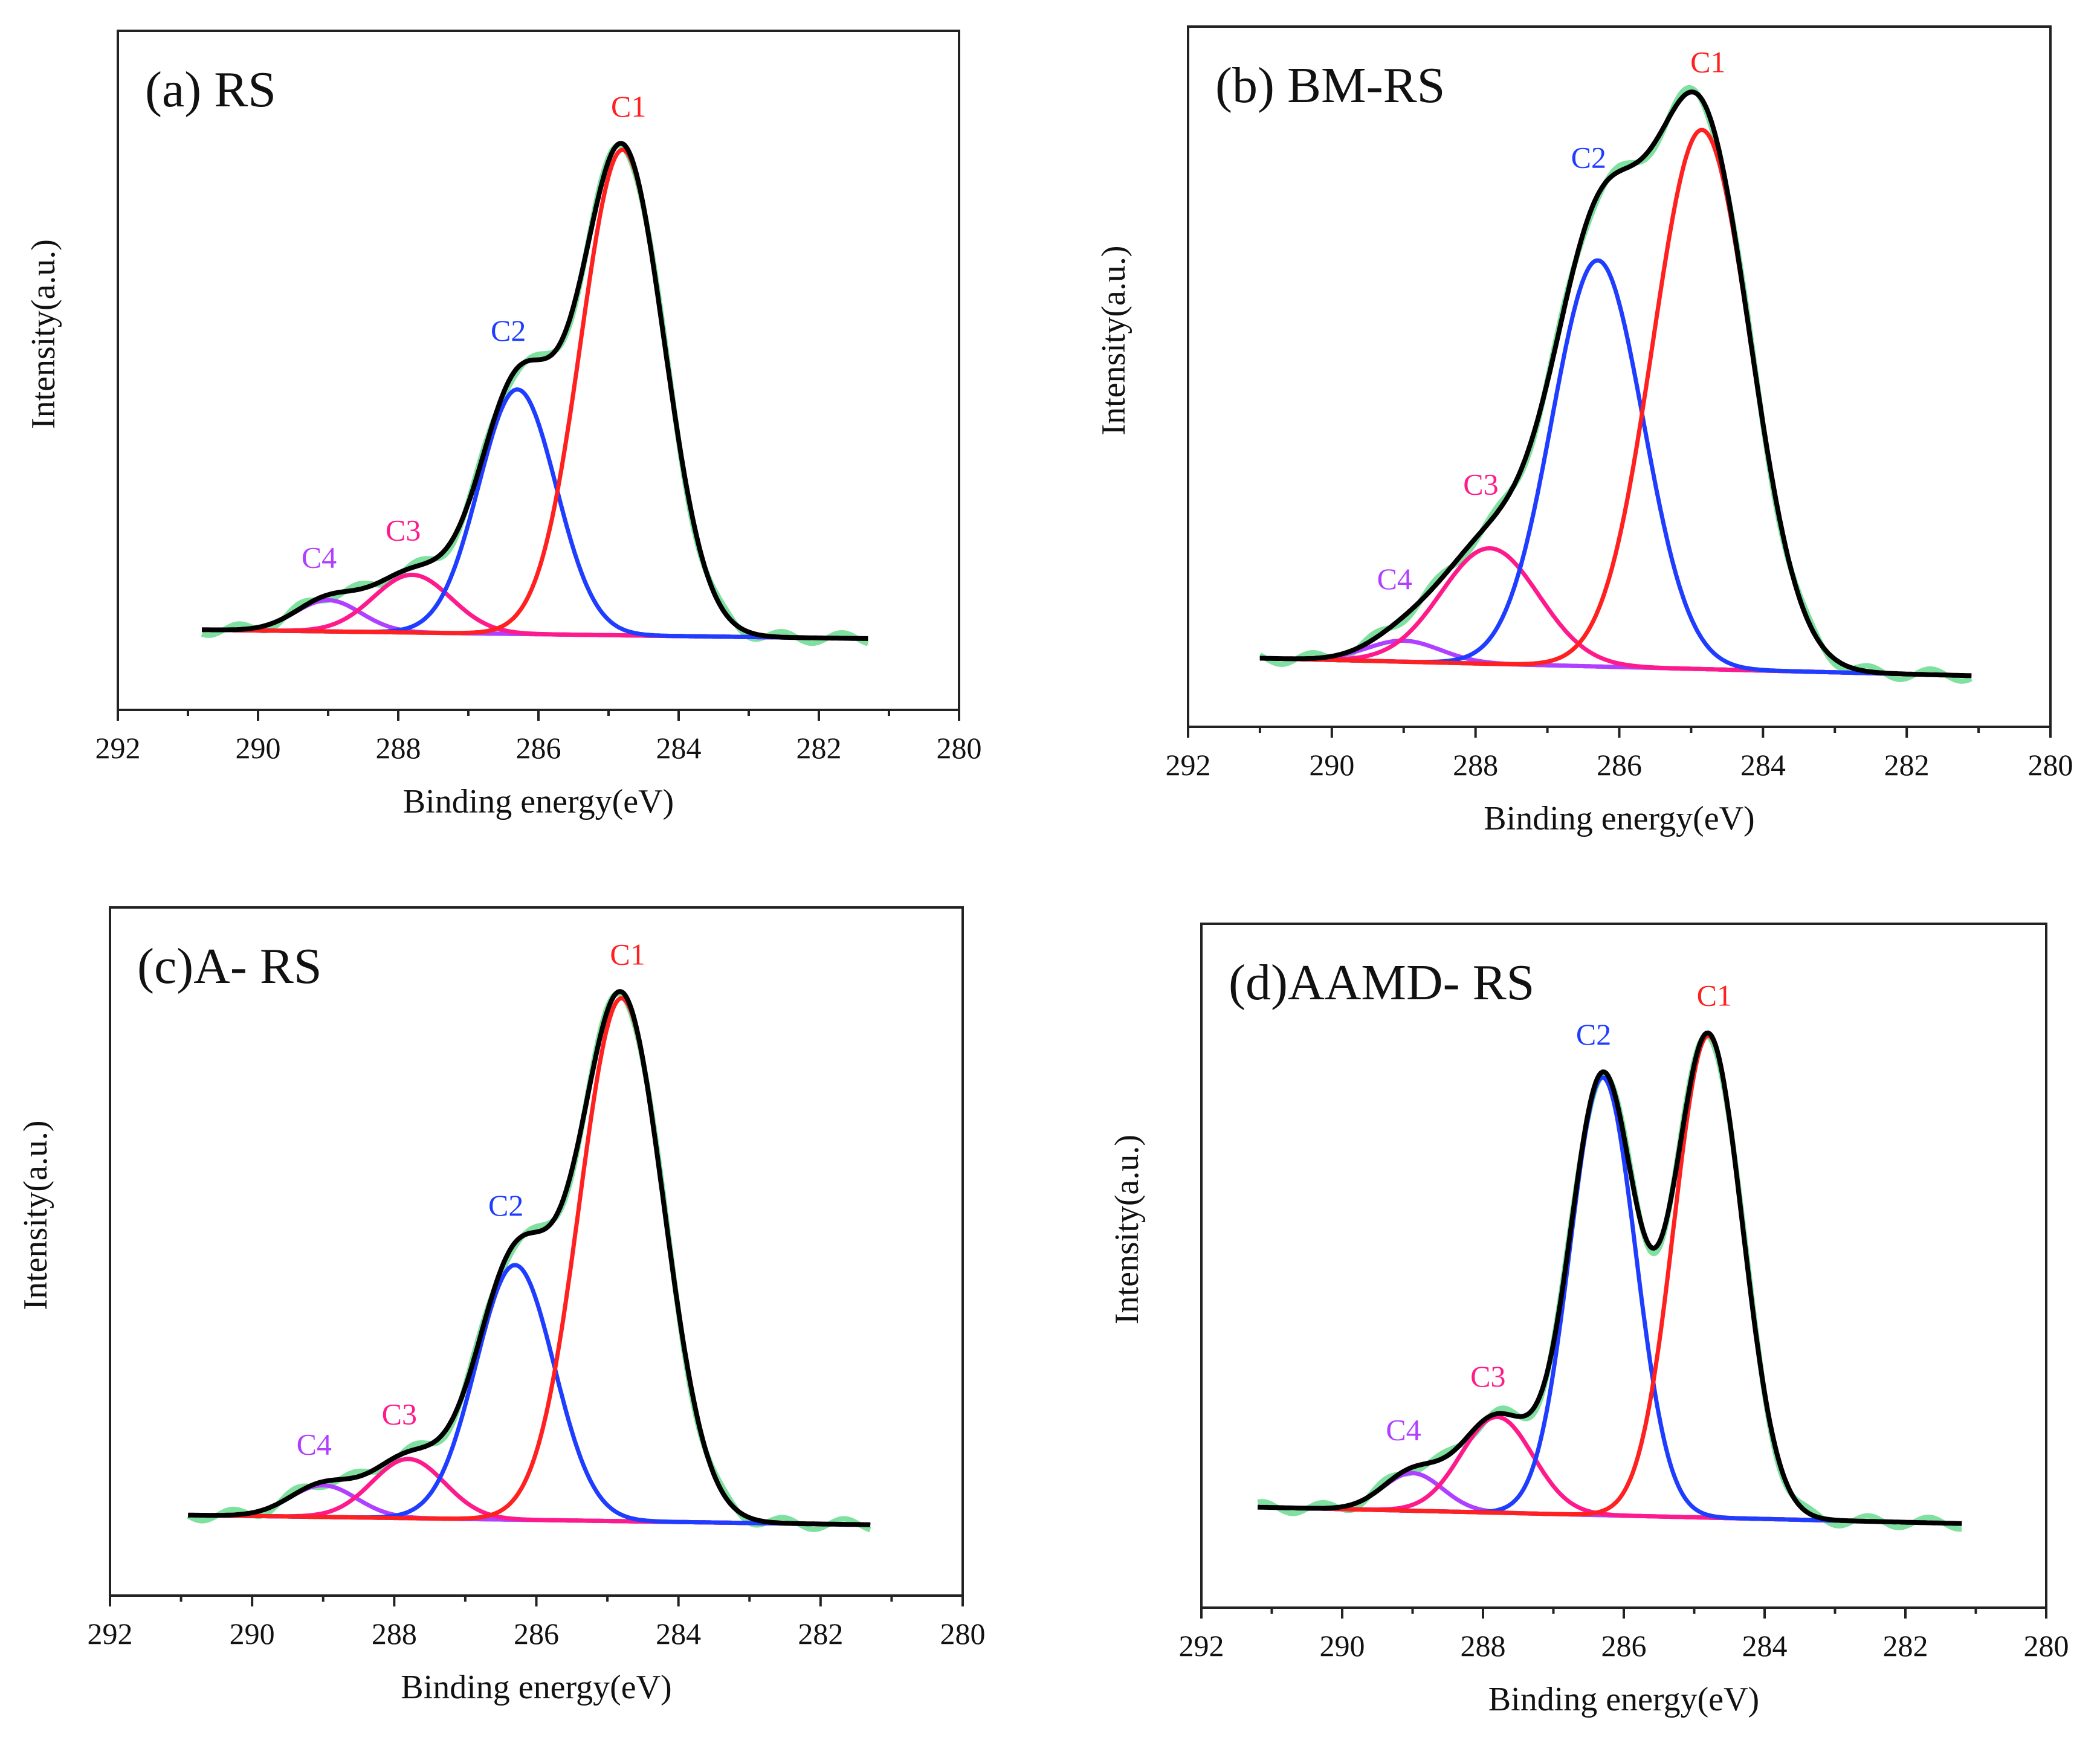 The image size is (2100, 1743). Describe the element at coordinates (1330, 85) in the screenshot. I see `panel-title: (b) BM-RS` at that location.